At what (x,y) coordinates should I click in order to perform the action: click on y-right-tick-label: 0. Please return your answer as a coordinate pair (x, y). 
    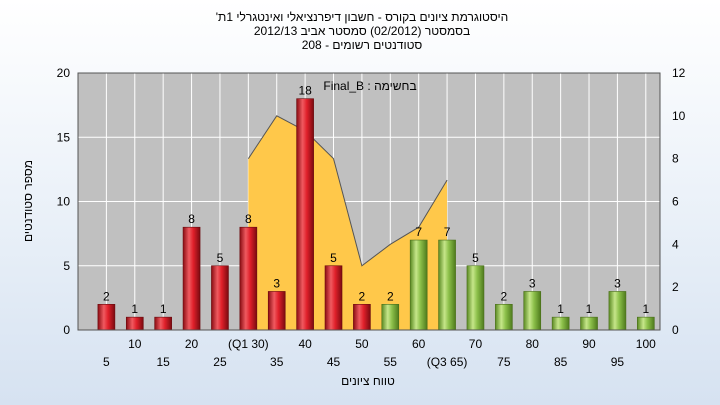
    Looking at the image, I should click on (675, 330).